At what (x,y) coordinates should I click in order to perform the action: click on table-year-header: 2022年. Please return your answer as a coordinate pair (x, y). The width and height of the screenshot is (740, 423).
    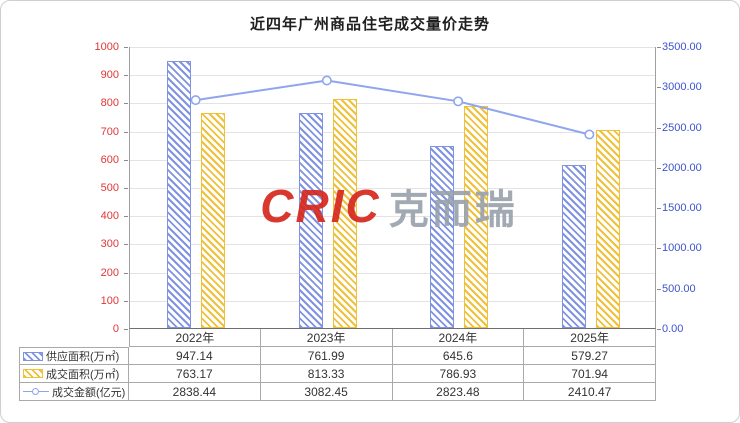
    Looking at the image, I should click on (195, 338).